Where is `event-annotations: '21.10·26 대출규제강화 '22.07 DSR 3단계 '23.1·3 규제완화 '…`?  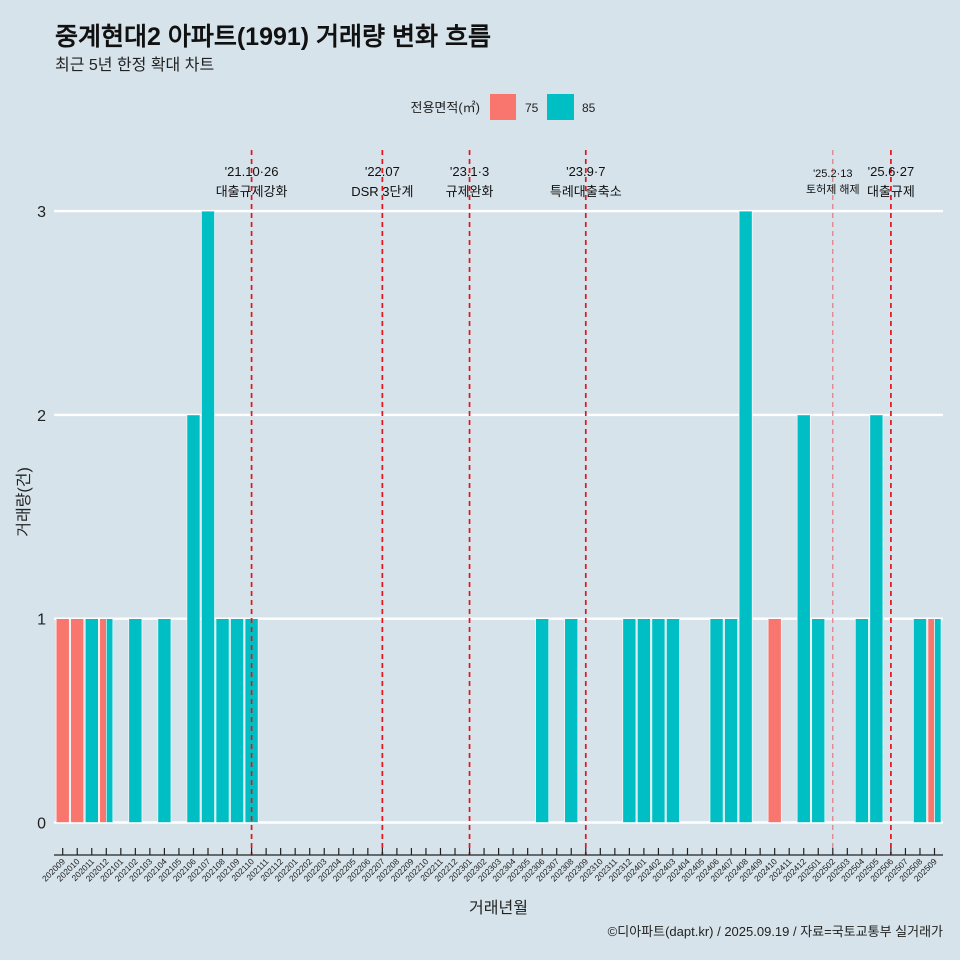 event-annotations: '21.10·26 대출규제강화 '22.07 DSR 3단계 '23.1·3 규제완화 '… is located at coordinates (565, 181).